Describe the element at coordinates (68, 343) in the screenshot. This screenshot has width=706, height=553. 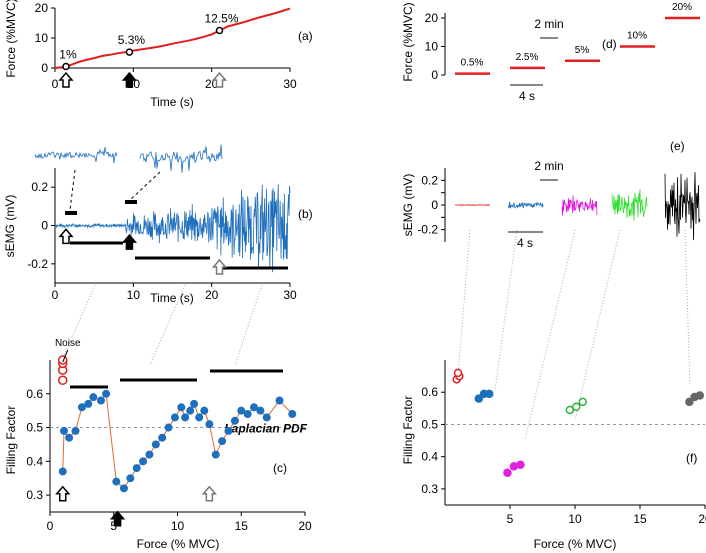
I see `noise-label: Noise` at that location.